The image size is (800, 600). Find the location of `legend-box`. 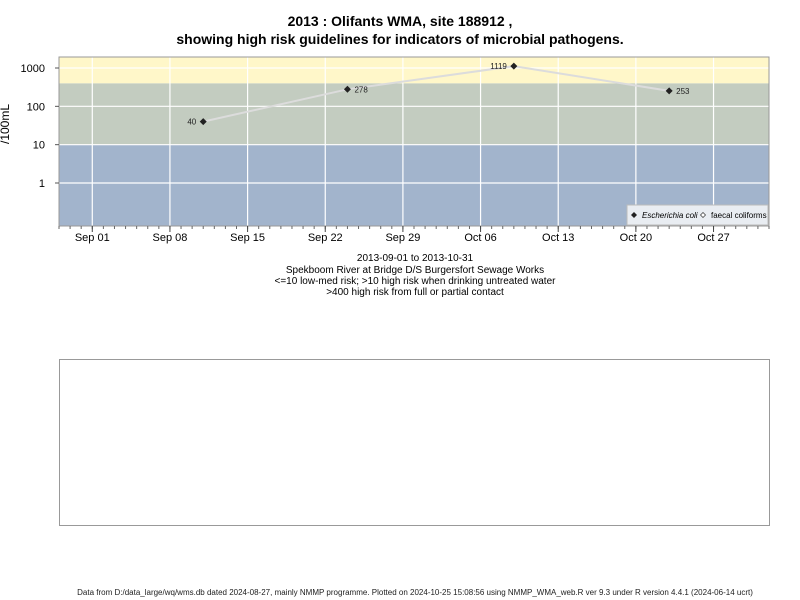

legend-box is located at coordinates (697, 215).